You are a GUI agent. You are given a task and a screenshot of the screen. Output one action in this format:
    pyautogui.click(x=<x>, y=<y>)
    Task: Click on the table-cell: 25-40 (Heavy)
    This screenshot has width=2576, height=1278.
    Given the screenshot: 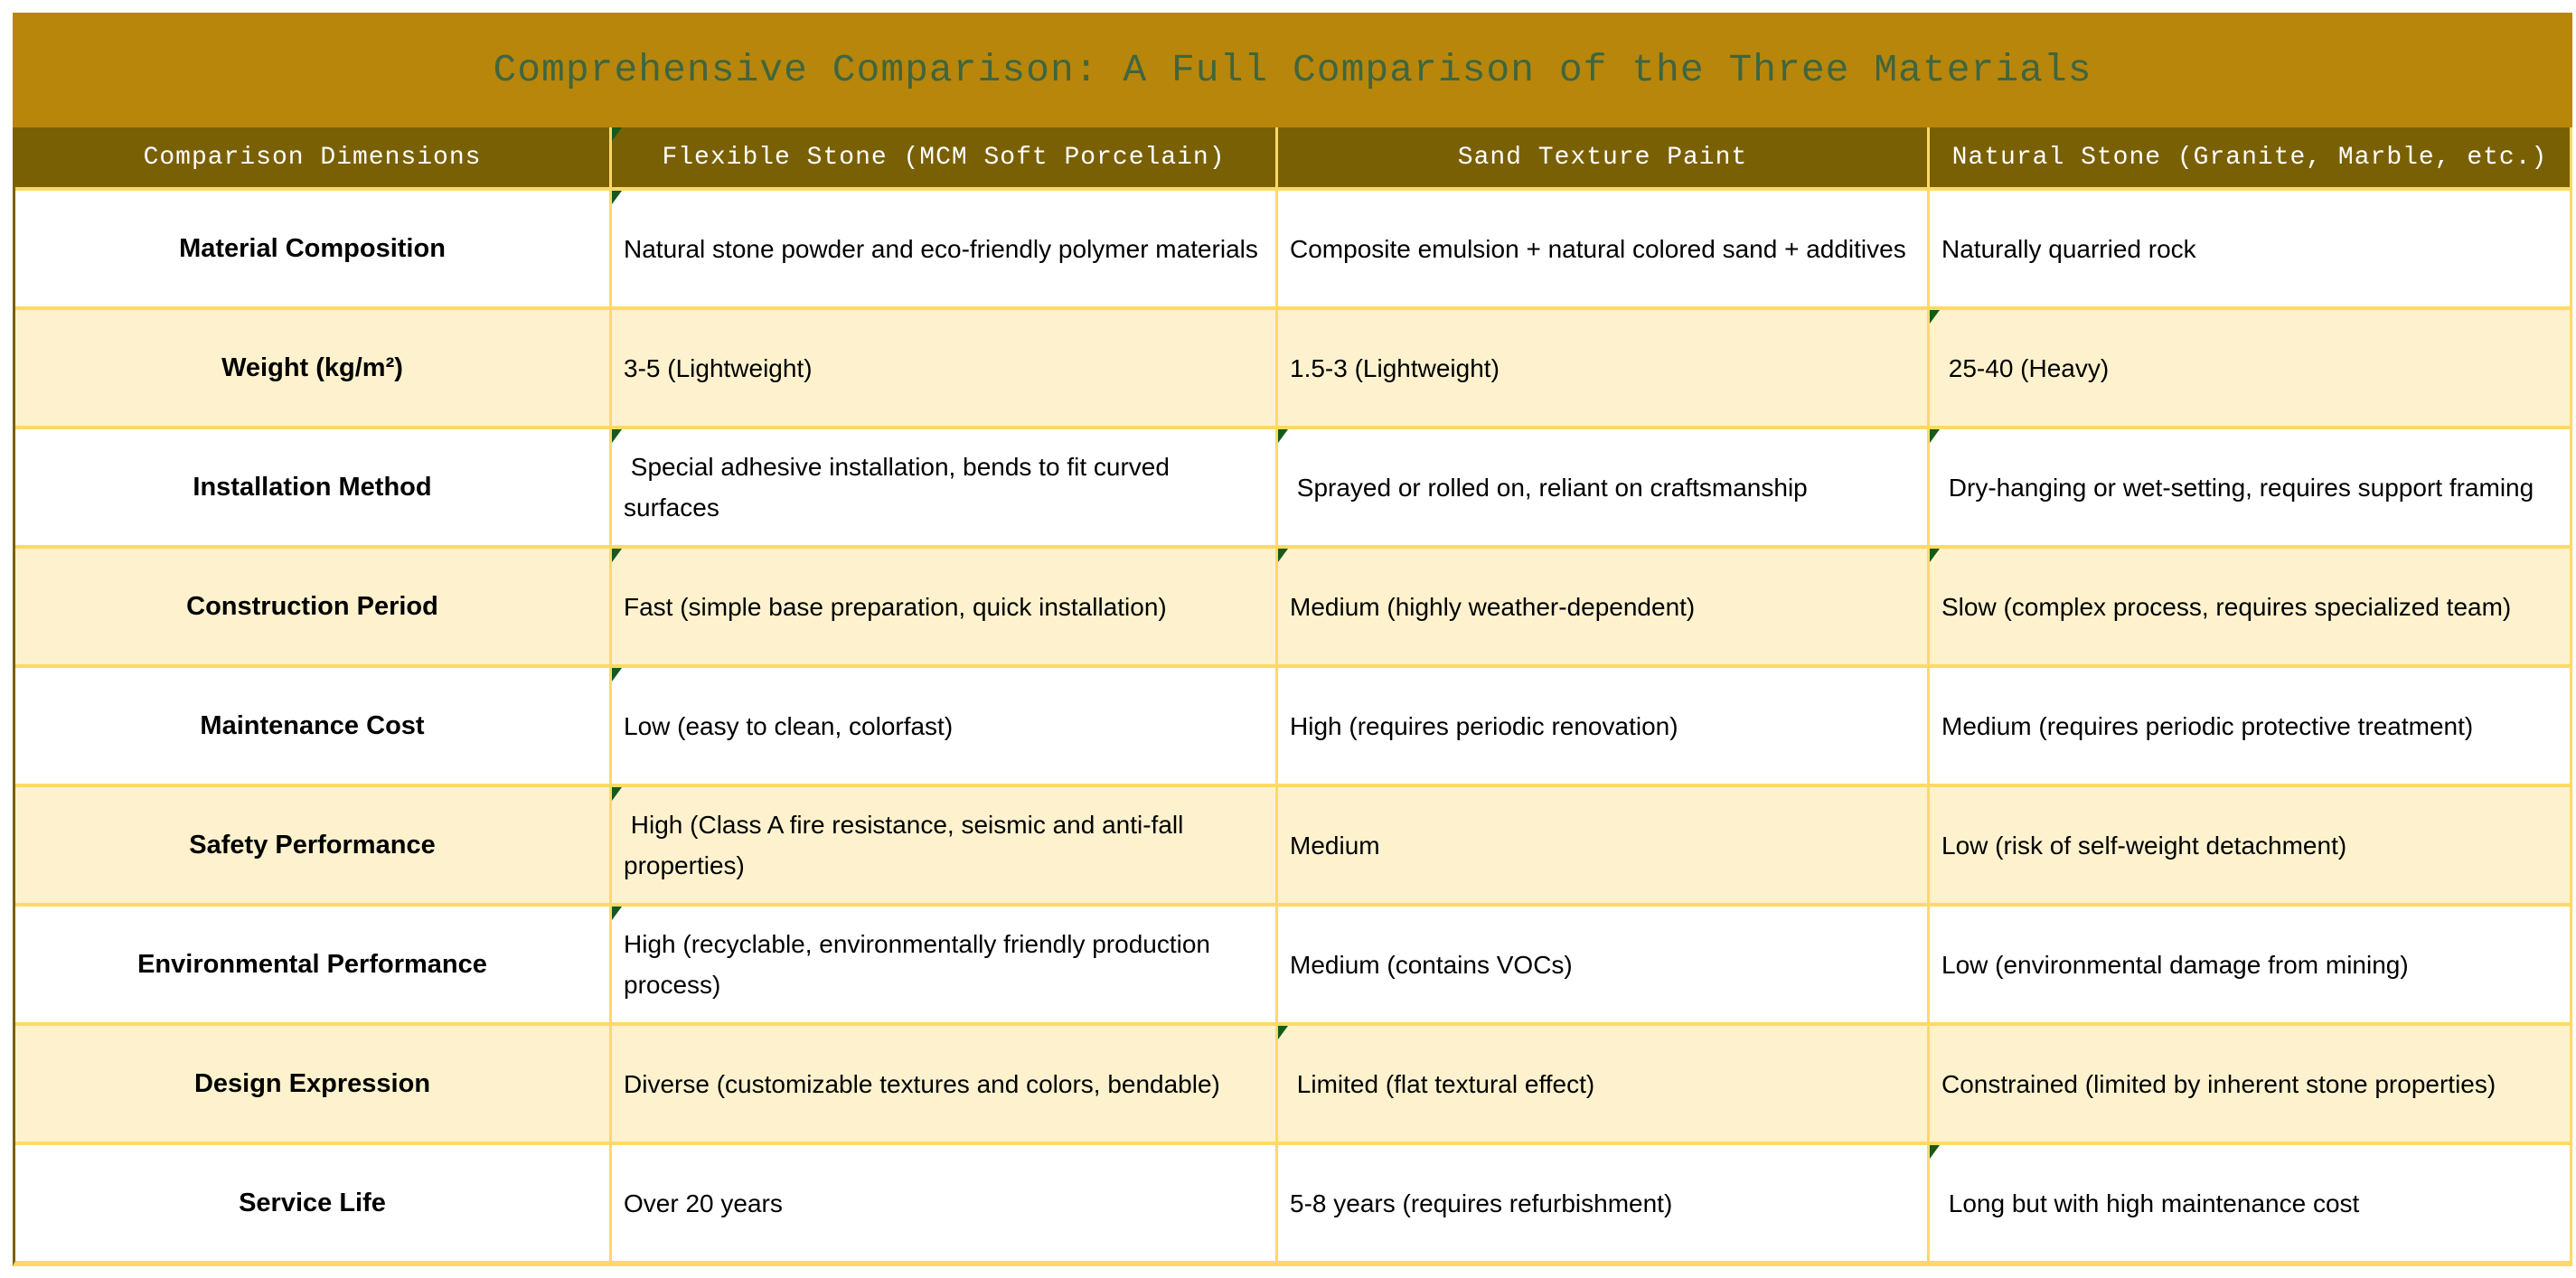 What is the action you would take?
    pyautogui.click(x=2250, y=368)
    